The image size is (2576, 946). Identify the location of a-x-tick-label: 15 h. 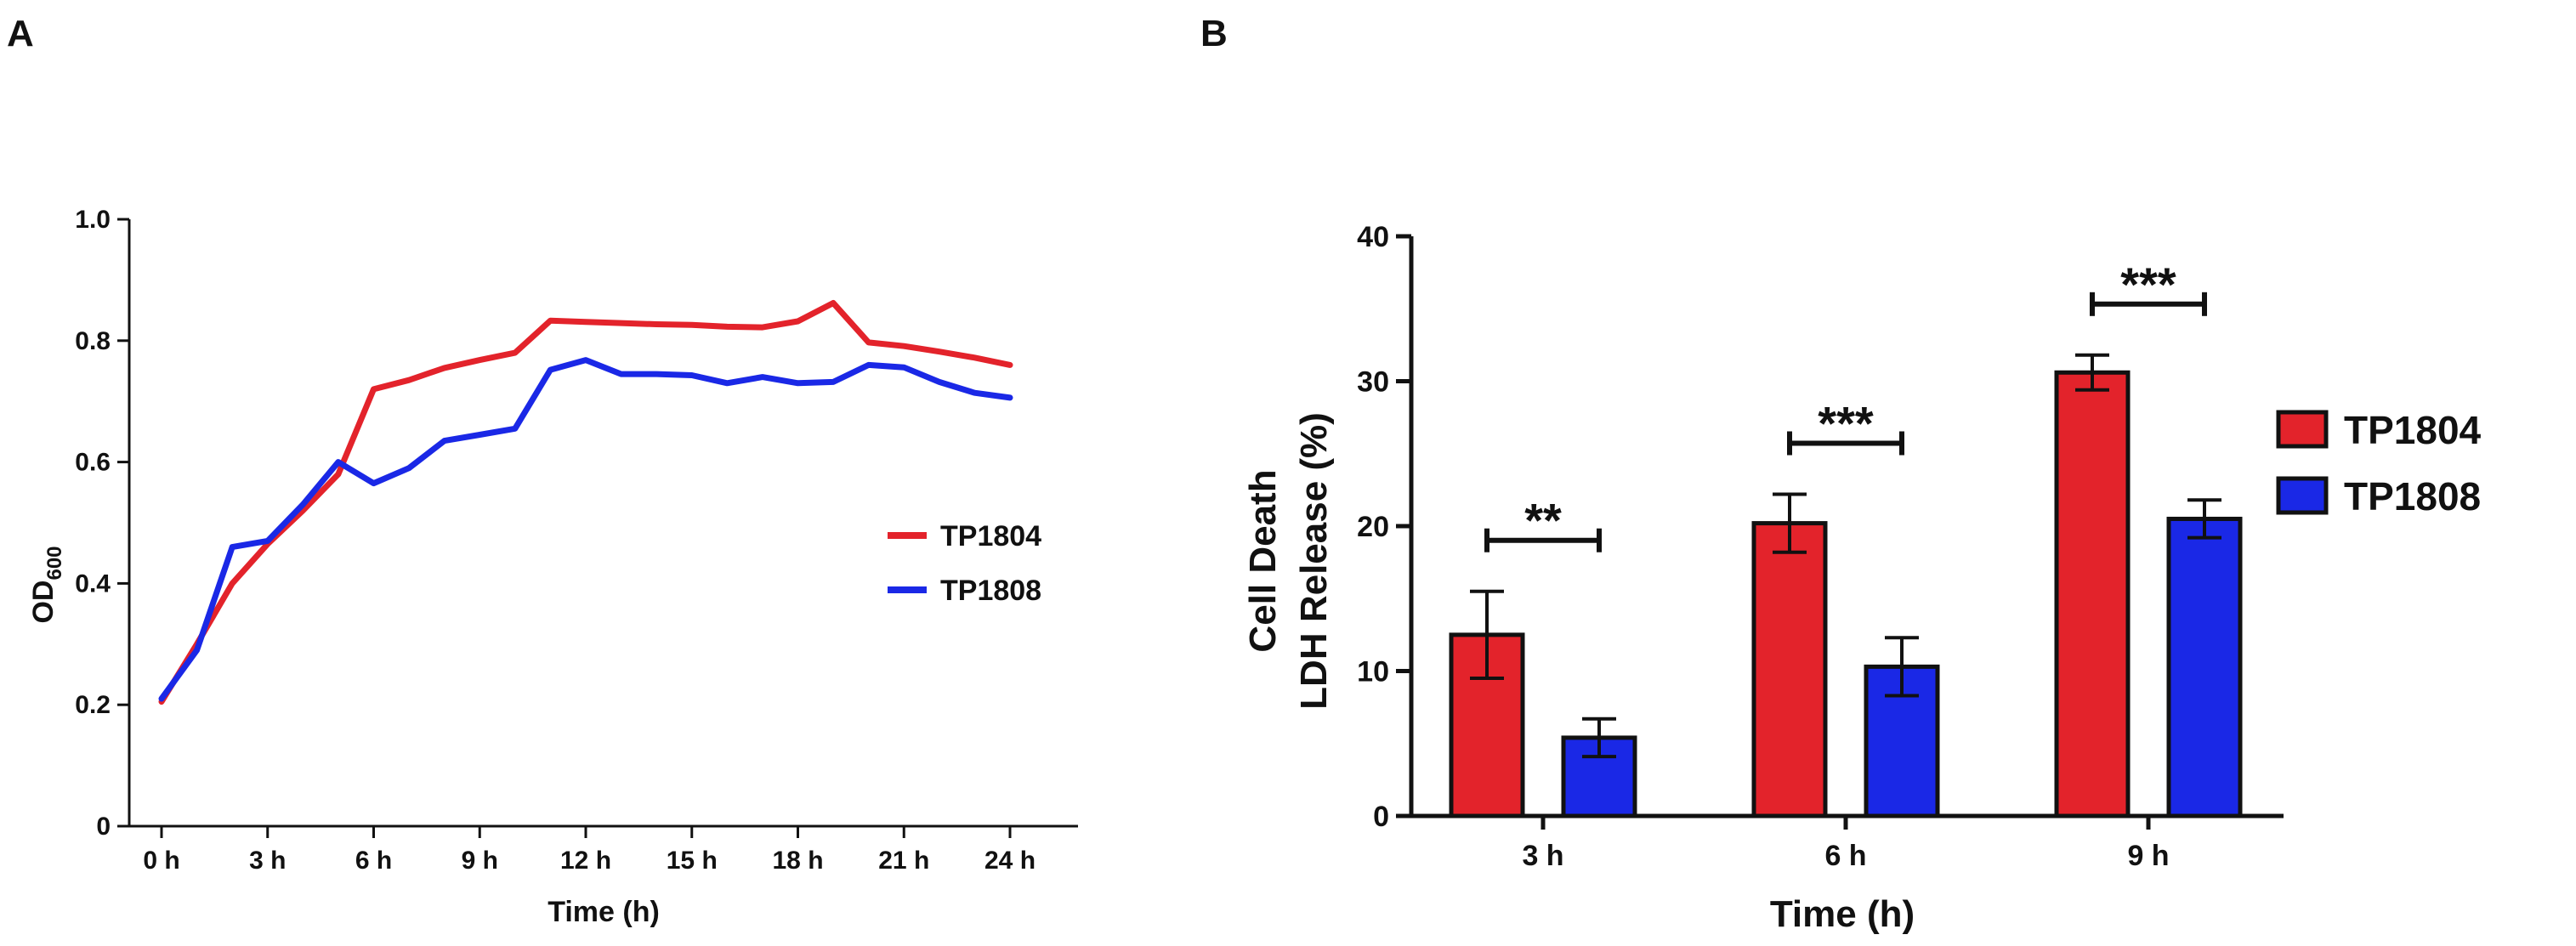
(692, 861).